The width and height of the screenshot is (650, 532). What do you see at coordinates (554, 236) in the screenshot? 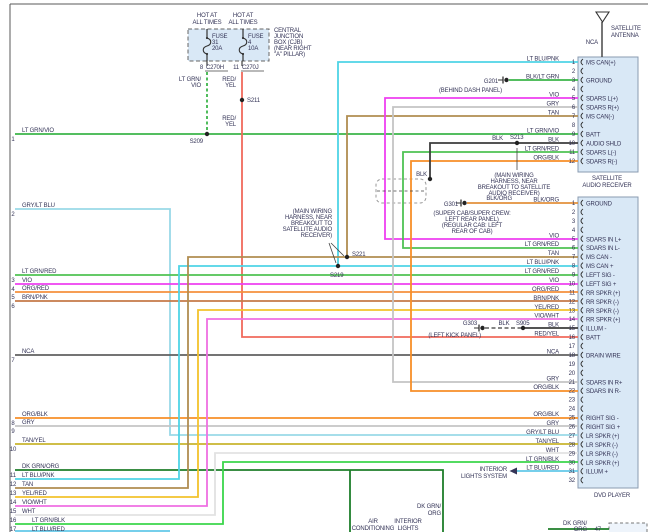
I see `dvd-pin-wire-label: VIO` at bounding box center [554, 236].